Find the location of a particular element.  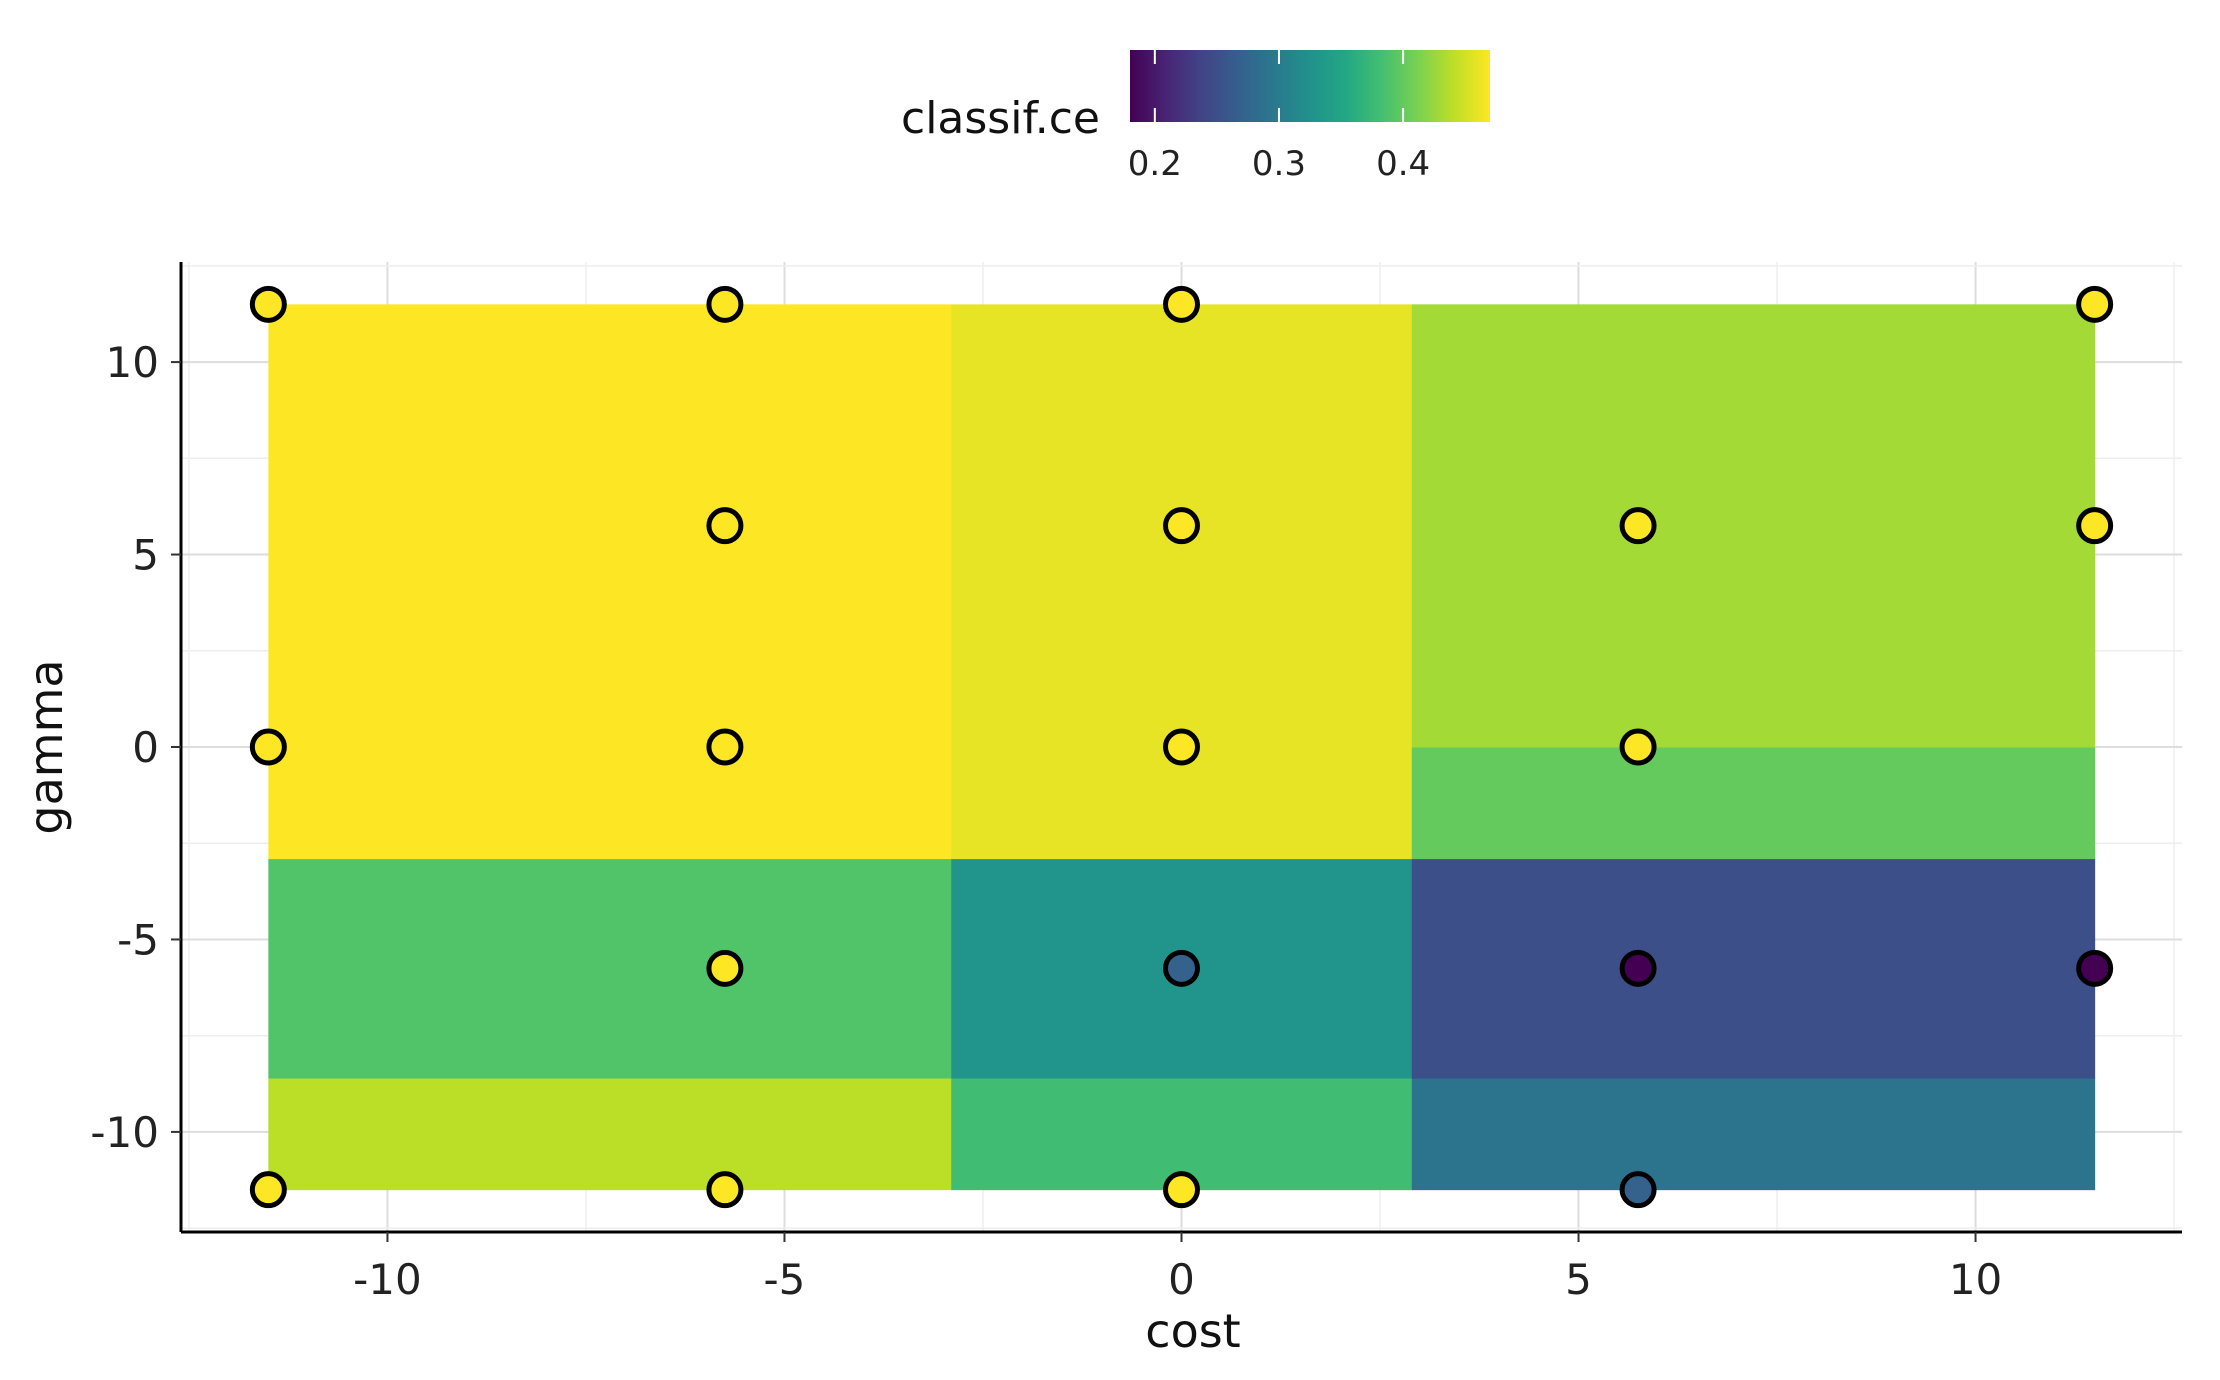

x-axis-title: cost is located at coordinates (1192, 1331).